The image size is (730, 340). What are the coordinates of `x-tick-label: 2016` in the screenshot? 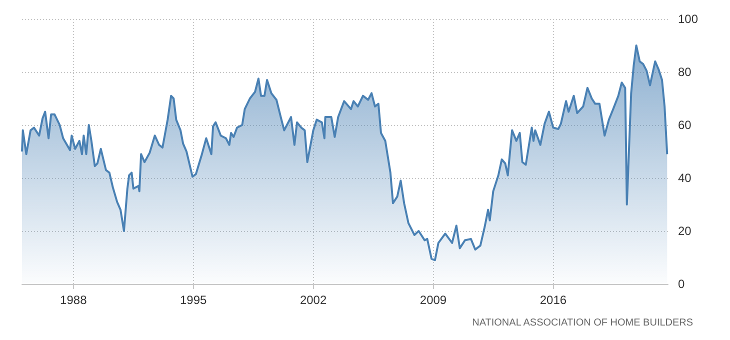 It's located at (553, 300).